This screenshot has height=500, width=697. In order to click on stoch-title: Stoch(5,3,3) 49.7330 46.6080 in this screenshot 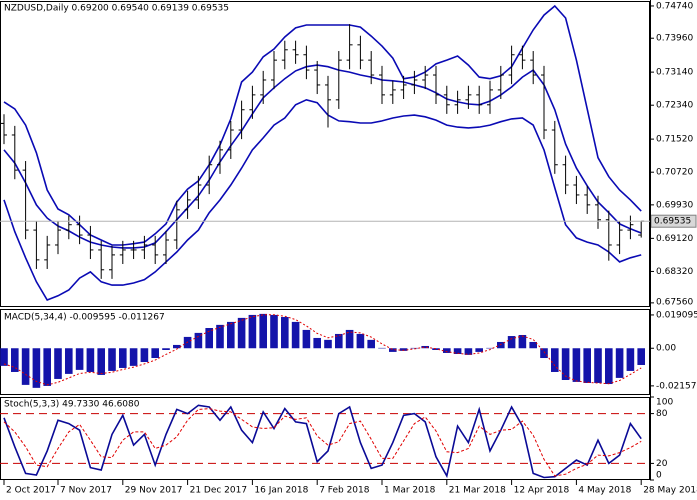, I will do `click(72, 405)`.